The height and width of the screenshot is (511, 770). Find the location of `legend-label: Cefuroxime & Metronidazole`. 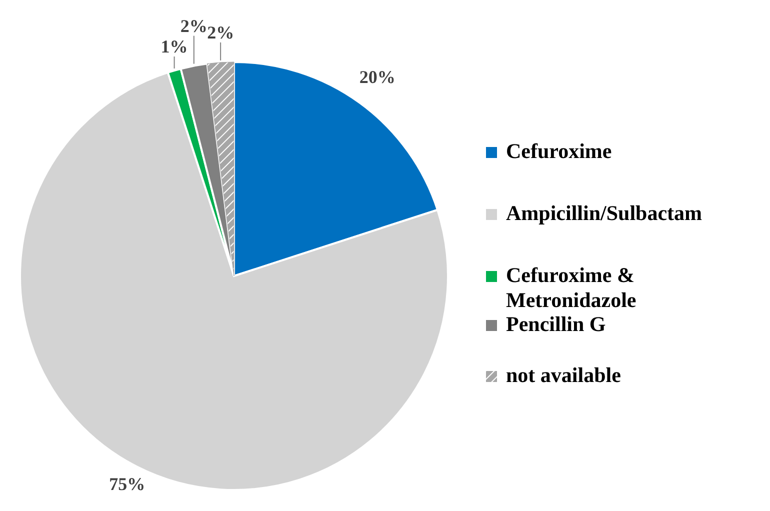

legend-label: Cefuroxime & Metronidazole is located at coordinates (571, 287).